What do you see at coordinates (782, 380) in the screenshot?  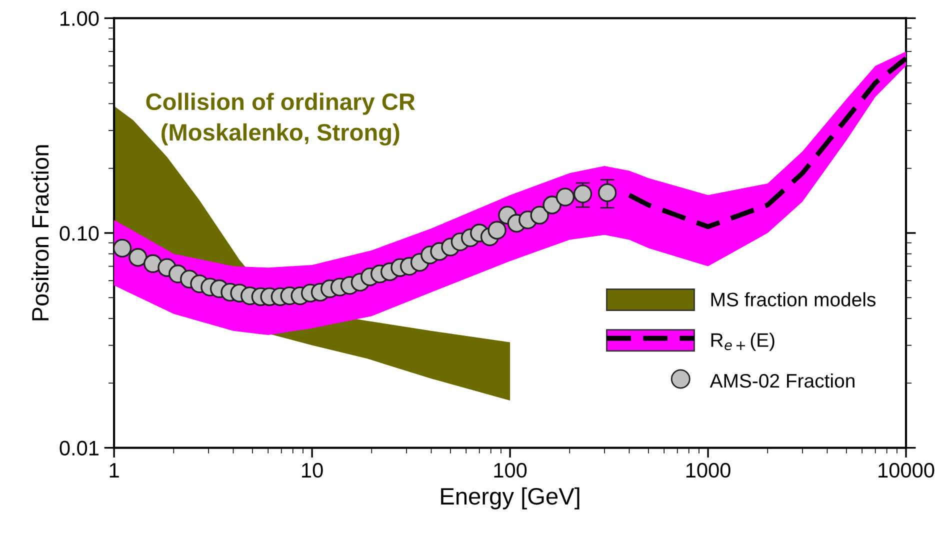 I see `legend-label: AMS-02 Fraction` at bounding box center [782, 380].